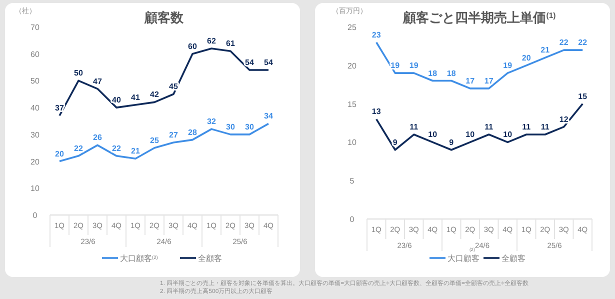 This screenshot has height=299, width=615. I want to click on data-label: 50, so click(79, 73).